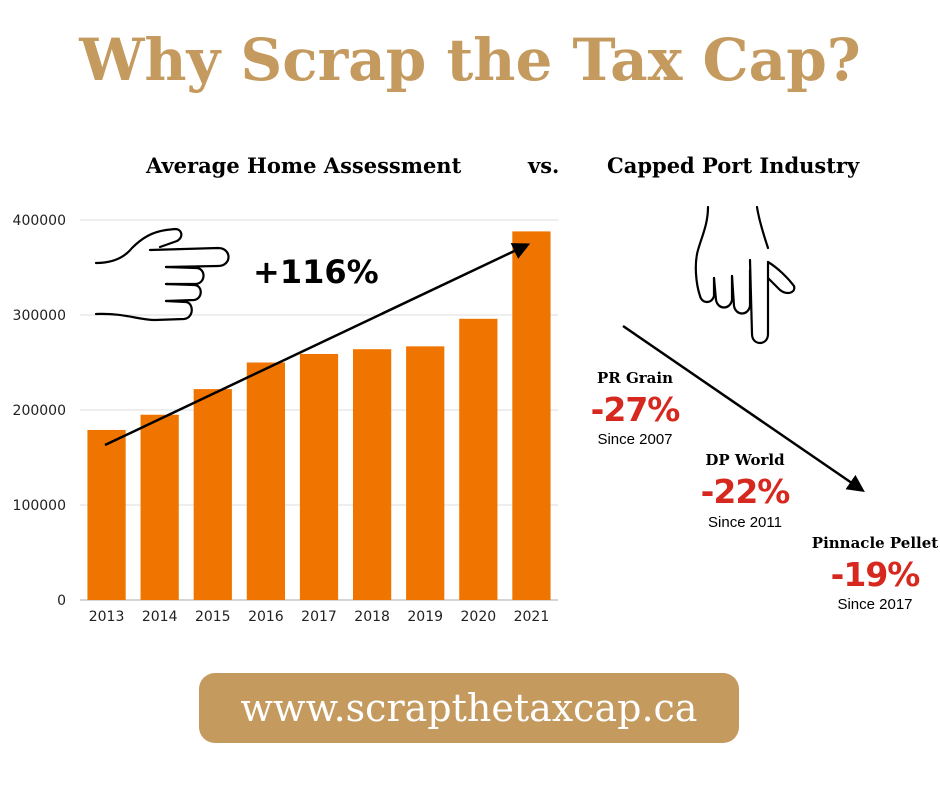  Describe the element at coordinates (875, 543) in the screenshot. I see `company-name-pinnacle-pellet: Pinnacle Pellet` at that location.